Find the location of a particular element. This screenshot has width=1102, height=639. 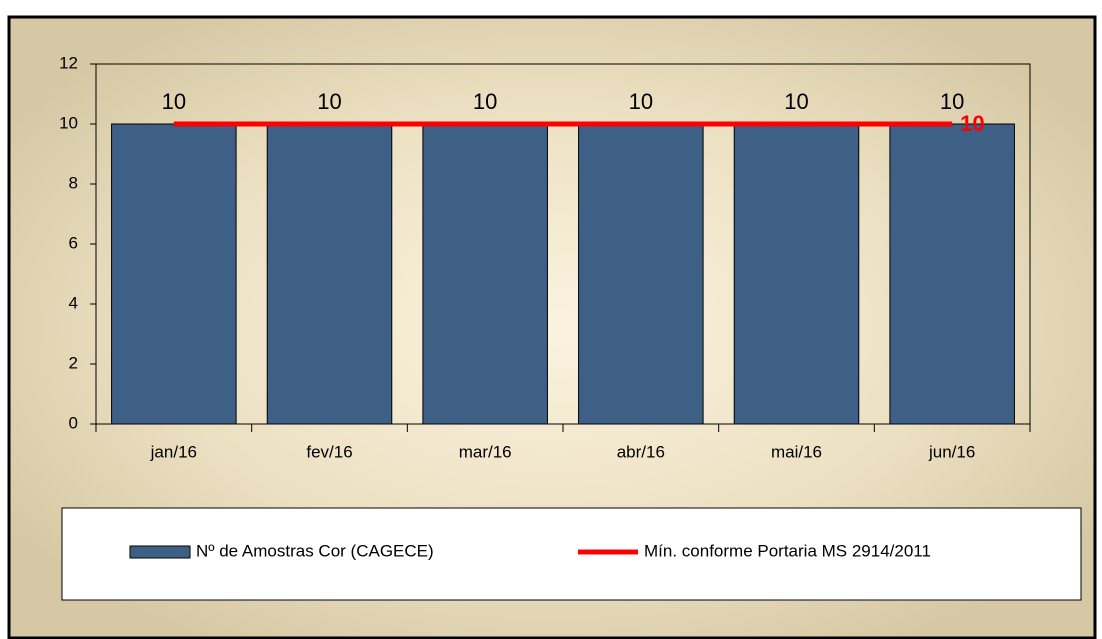

x-tick-label: jan/16 is located at coordinates (173, 451).